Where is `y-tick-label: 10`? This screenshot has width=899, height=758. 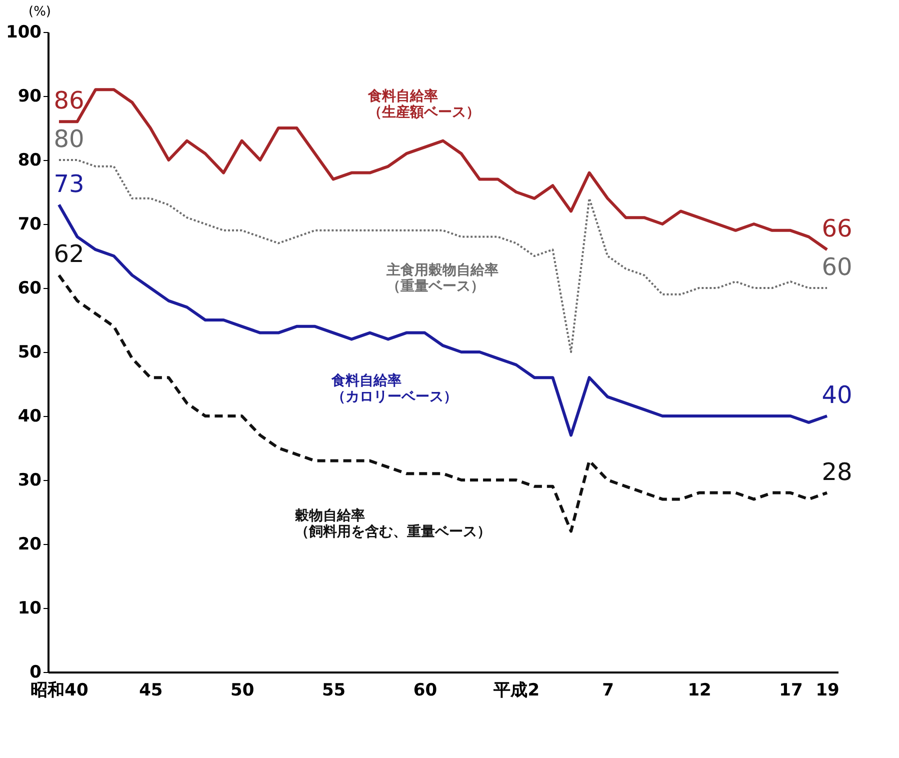
y-tick-label: 10 is located at coordinates (30, 608).